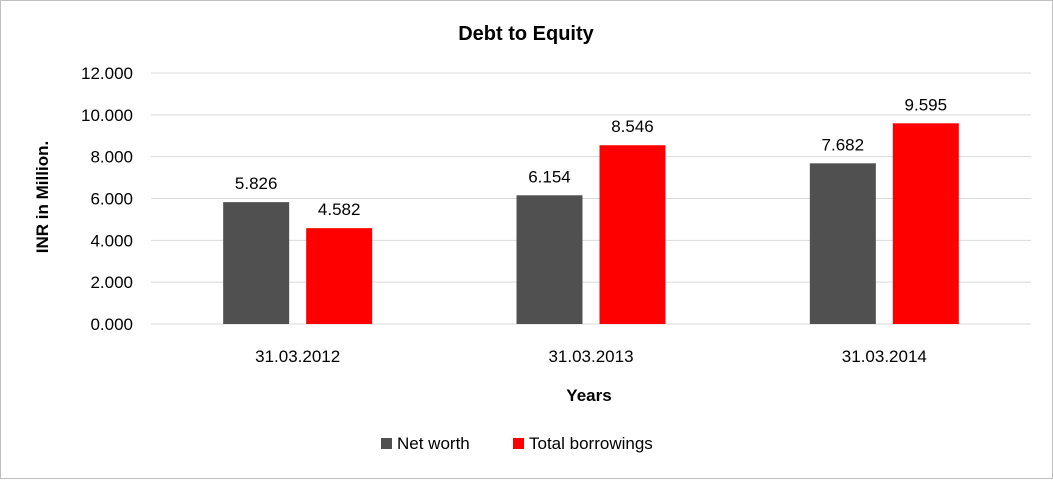  I want to click on y-tick-label: 10.000, so click(107, 115).